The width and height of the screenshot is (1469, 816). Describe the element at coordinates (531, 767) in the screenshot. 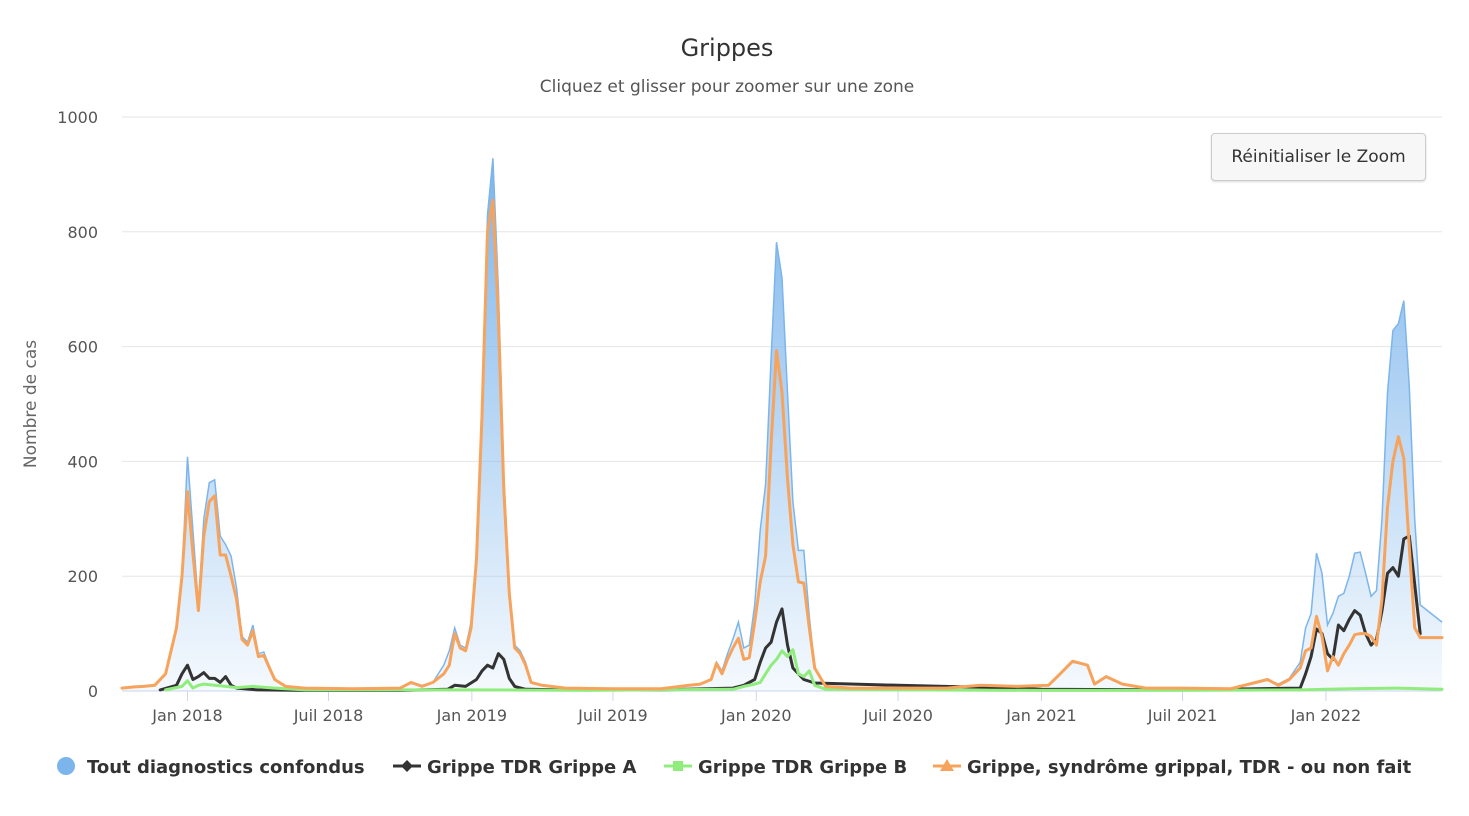

I see `legend-label: Grippe TDR Grippe A` at that location.